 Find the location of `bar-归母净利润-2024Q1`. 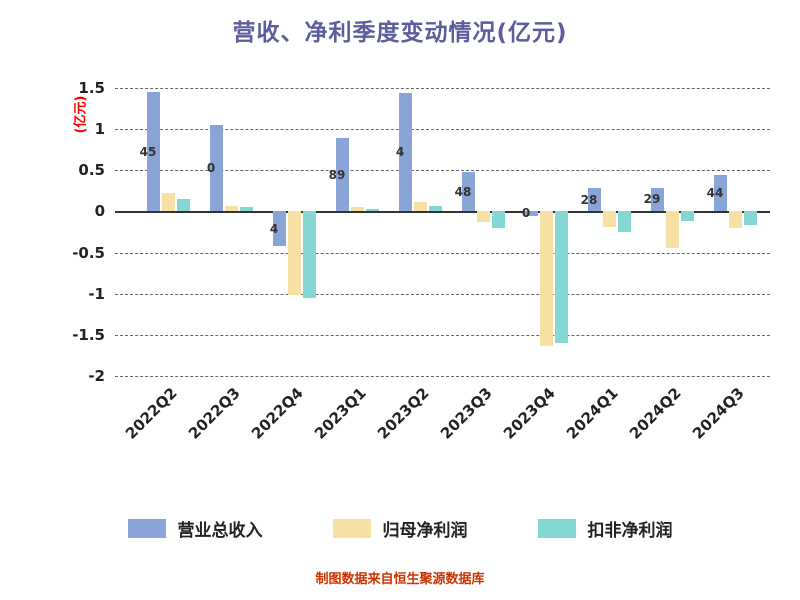

bar-归母净利润-2024Q1 is located at coordinates (609, 219).